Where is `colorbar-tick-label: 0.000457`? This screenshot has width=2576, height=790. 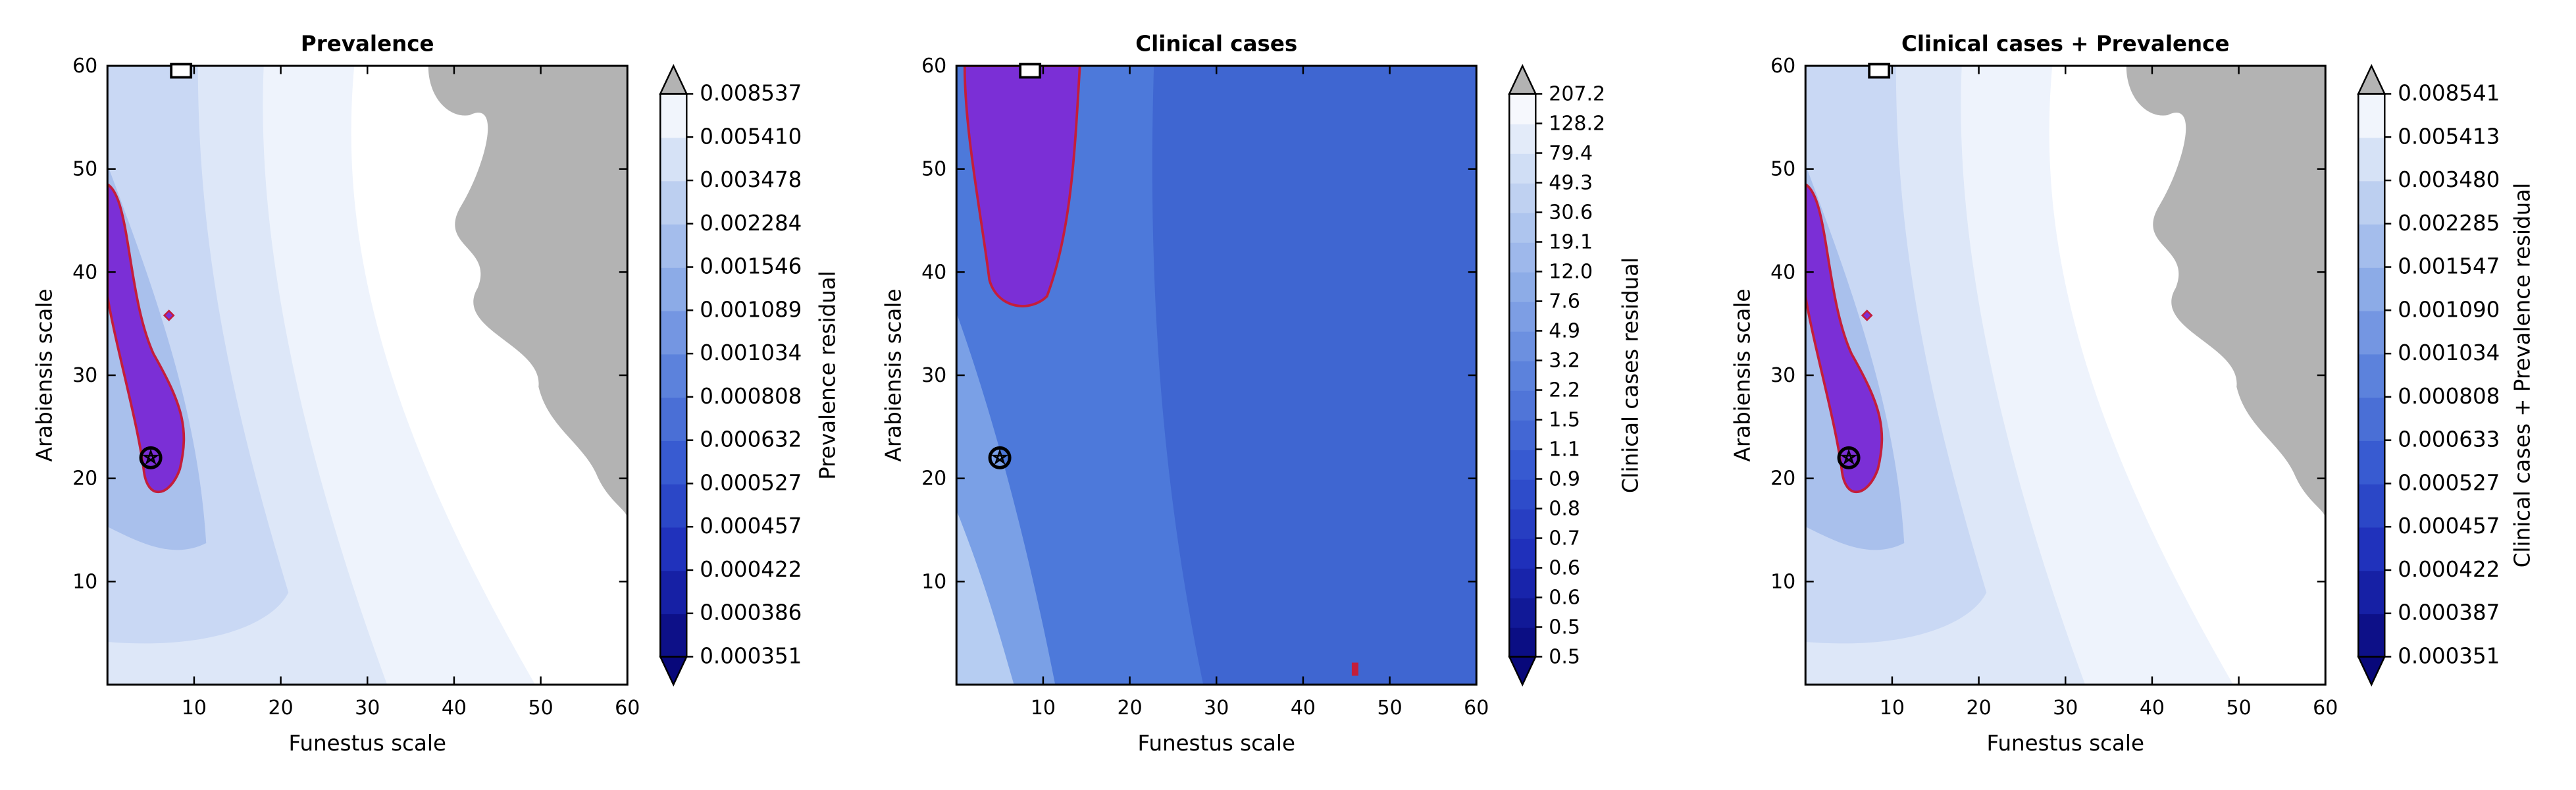 colorbar-tick-label: 0.000457 is located at coordinates (751, 526).